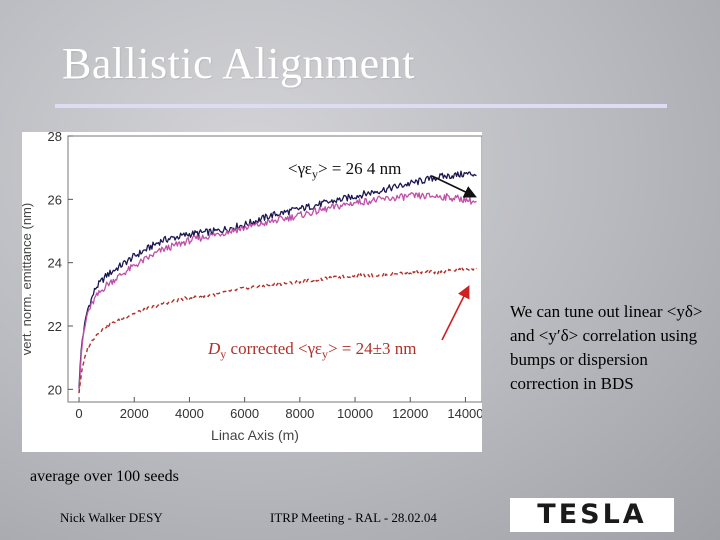 This screenshot has width=720, height=540. I want to click on x-tick-label: 4000, so click(189, 413).